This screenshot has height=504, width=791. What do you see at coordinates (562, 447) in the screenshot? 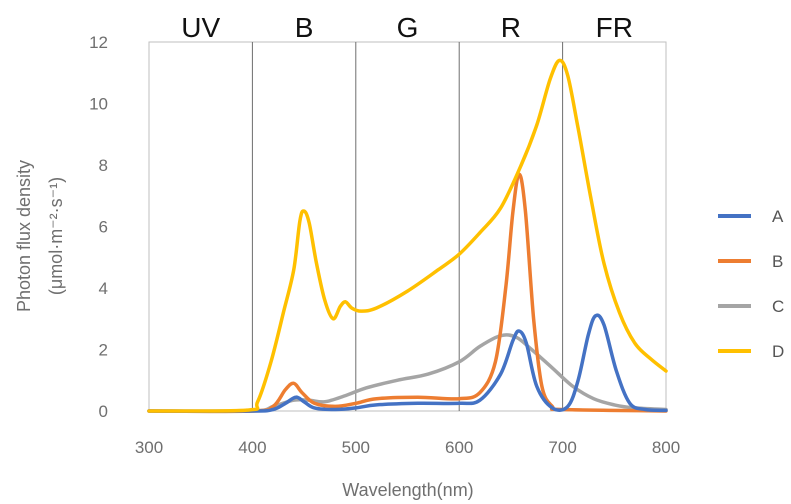
I see `x-tick-label: 700` at bounding box center [562, 447].